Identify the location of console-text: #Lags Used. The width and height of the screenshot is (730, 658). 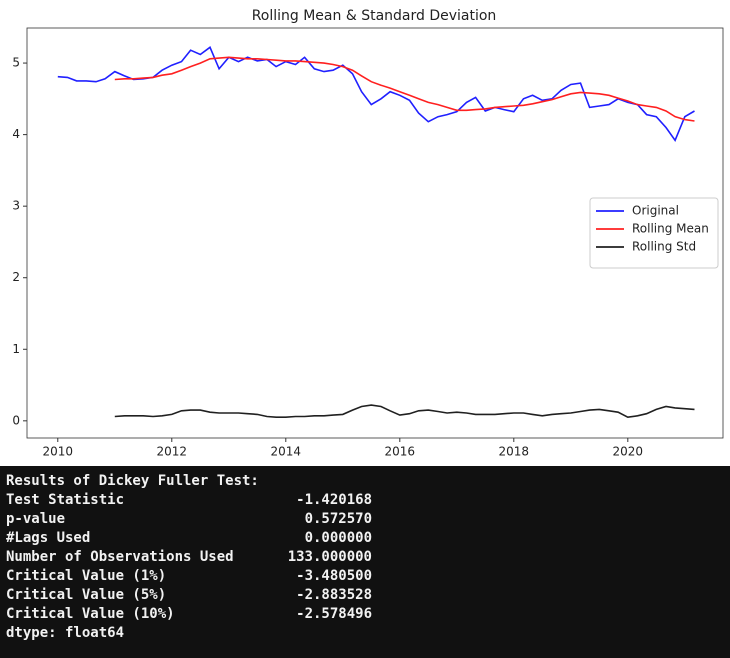
(48, 538).